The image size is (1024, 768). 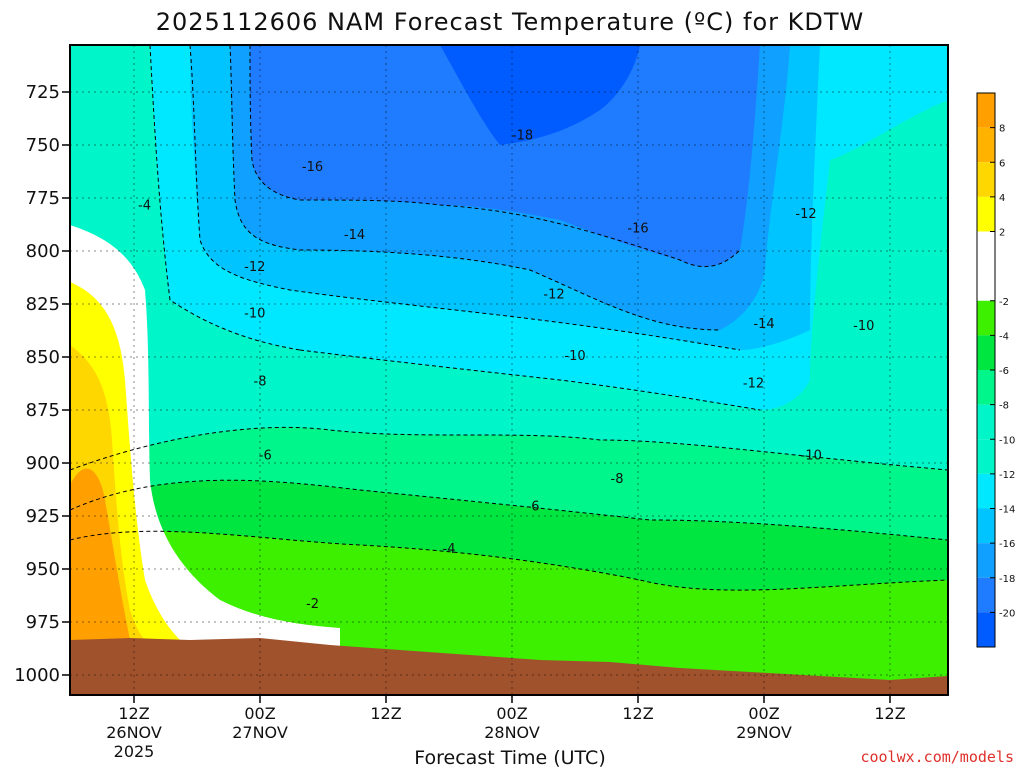 What do you see at coordinates (43, 304) in the screenshot?
I see `y-tick-label: 825` at bounding box center [43, 304].